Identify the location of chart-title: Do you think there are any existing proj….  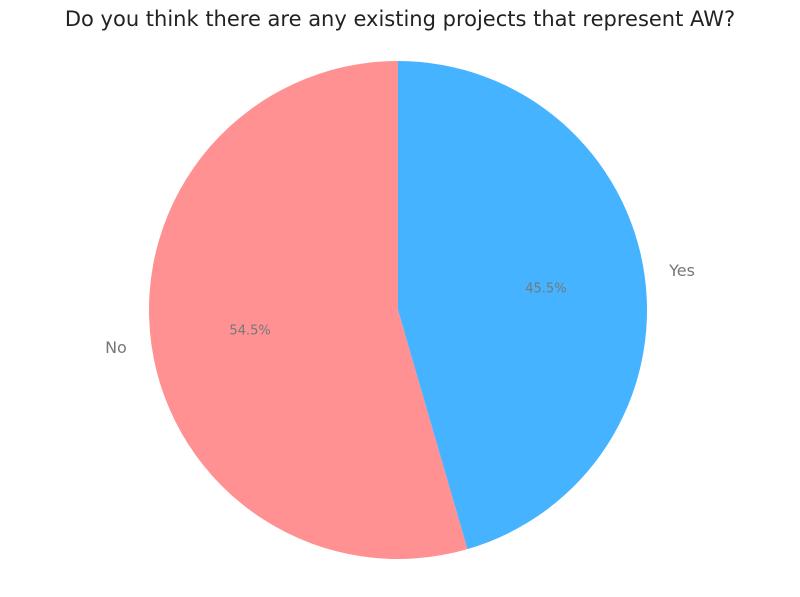
(400, 19).